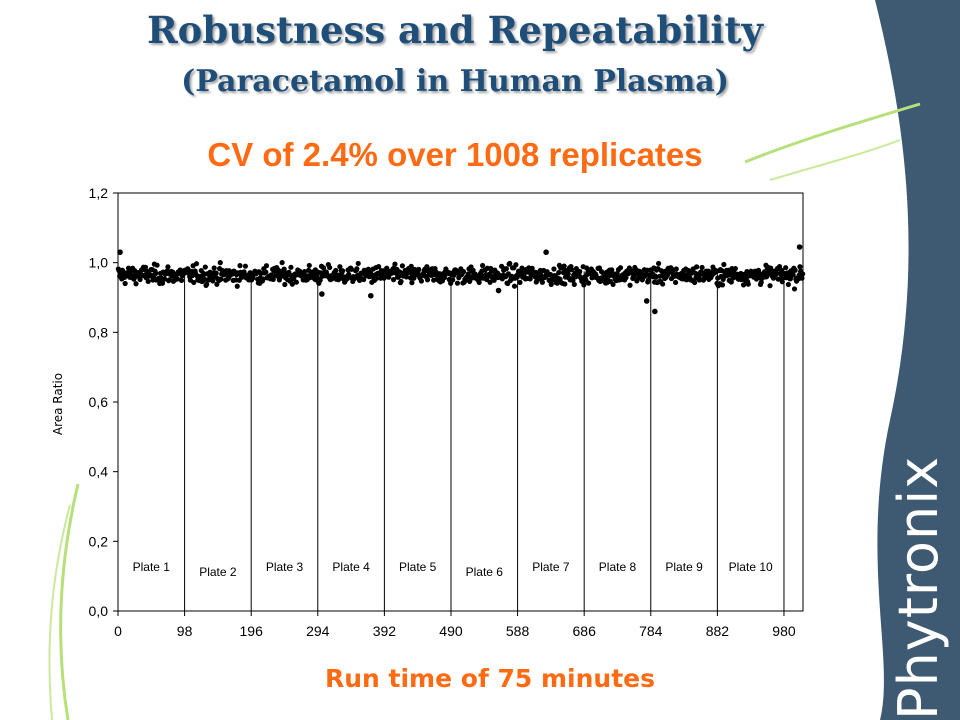  What do you see at coordinates (718, 631) in the screenshot?
I see `x-tick-label: 882` at bounding box center [718, 631].